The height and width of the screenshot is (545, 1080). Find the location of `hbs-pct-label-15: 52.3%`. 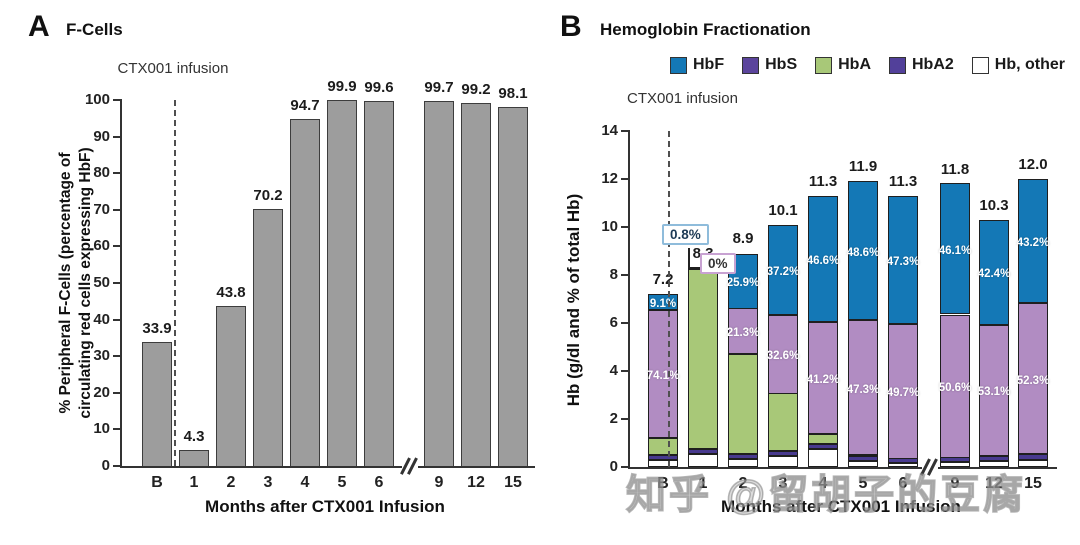

hbs-pct-label-15: 52.3% is located at coordinates (1033, 381).